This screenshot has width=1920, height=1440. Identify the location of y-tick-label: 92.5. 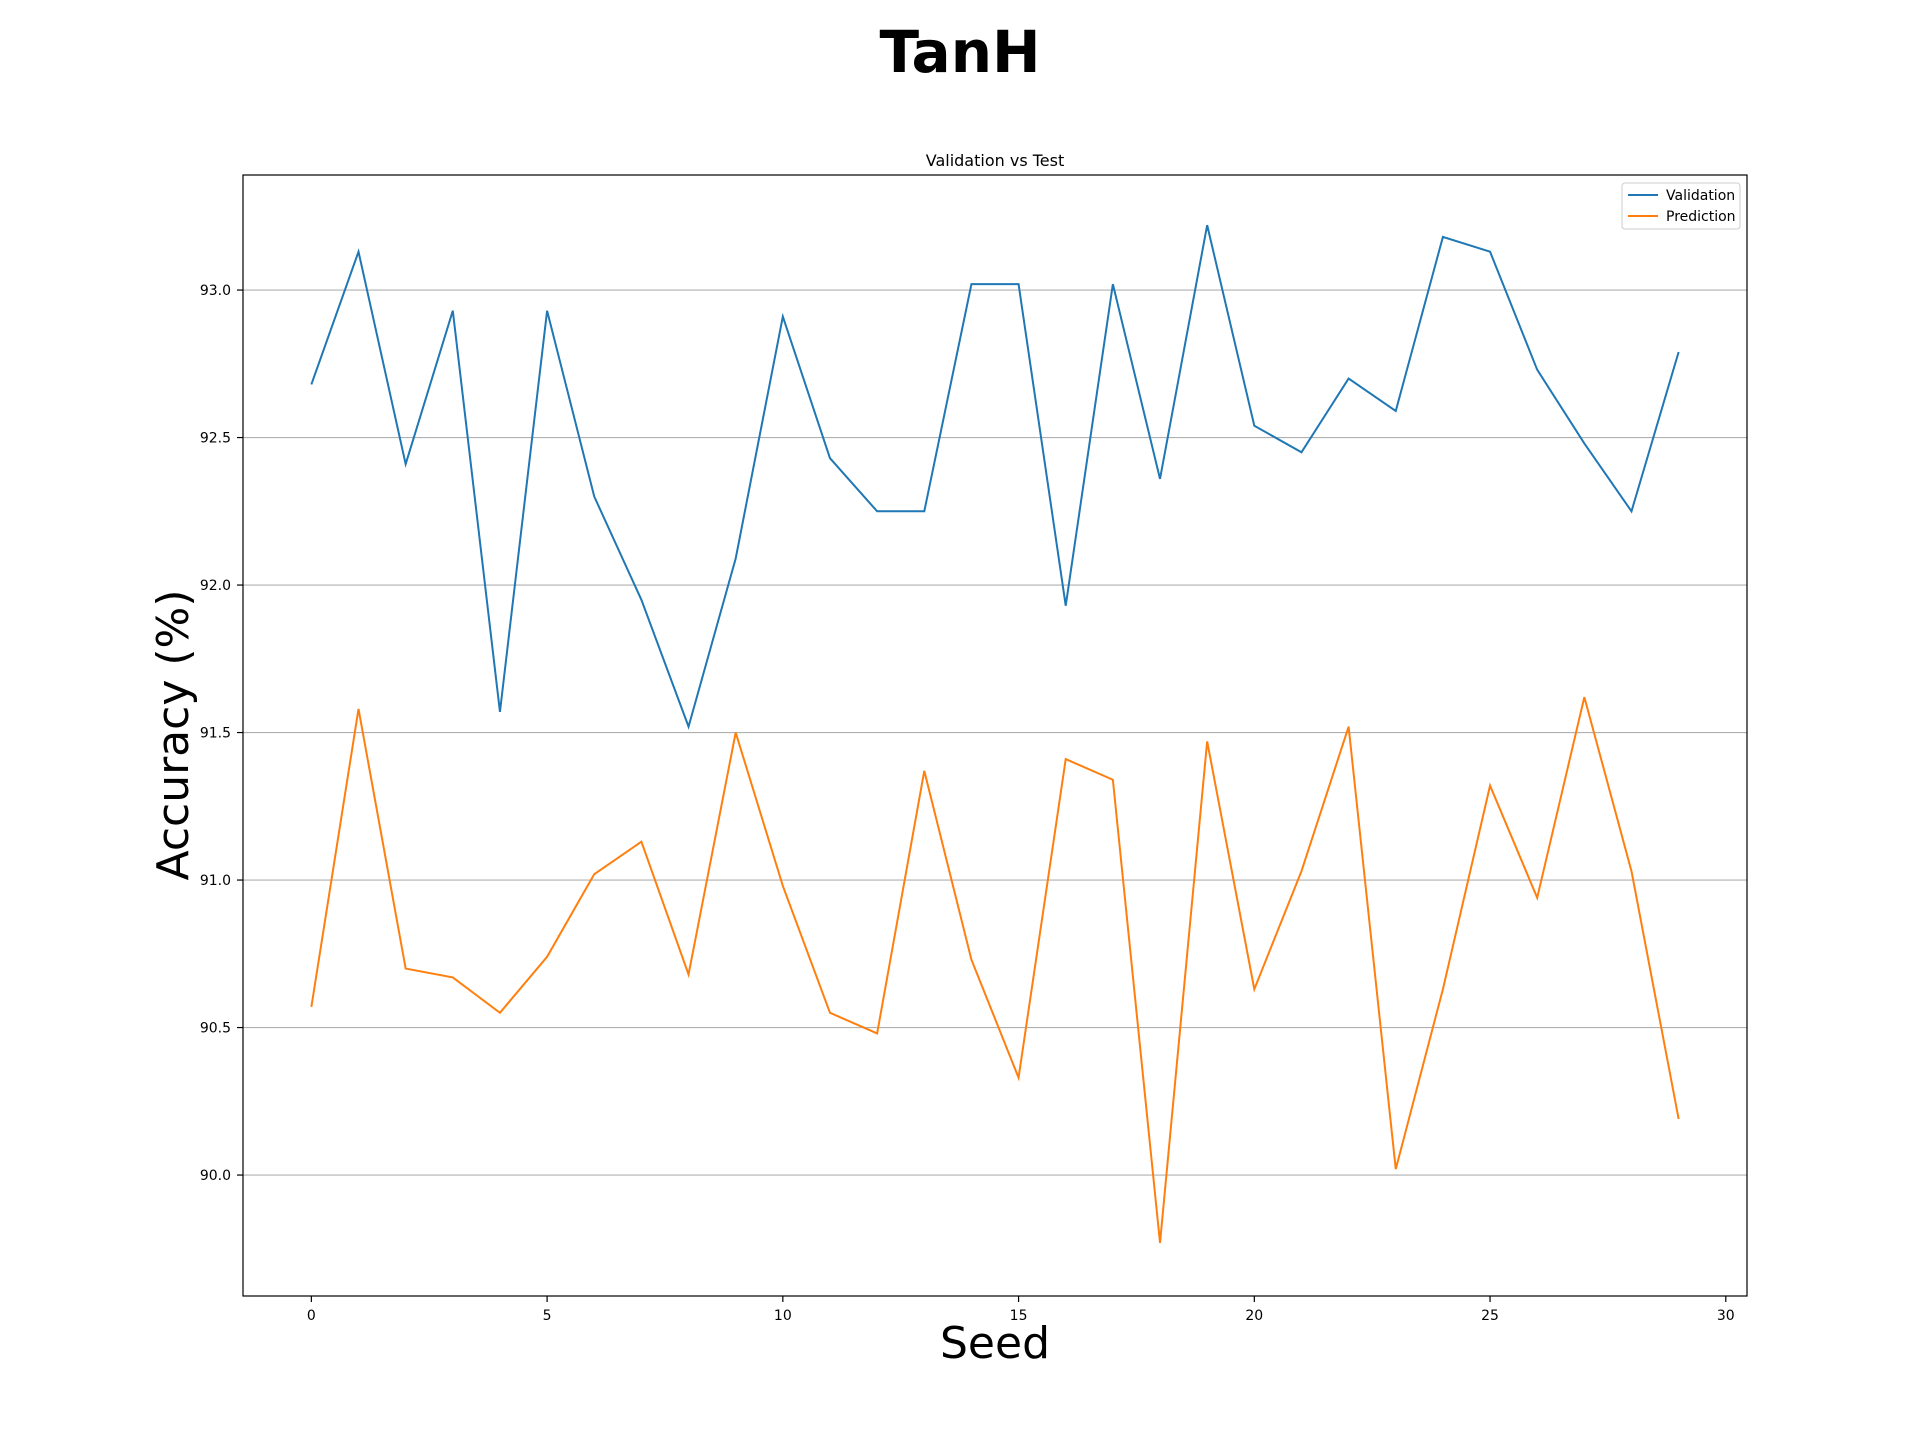
(215, 439).